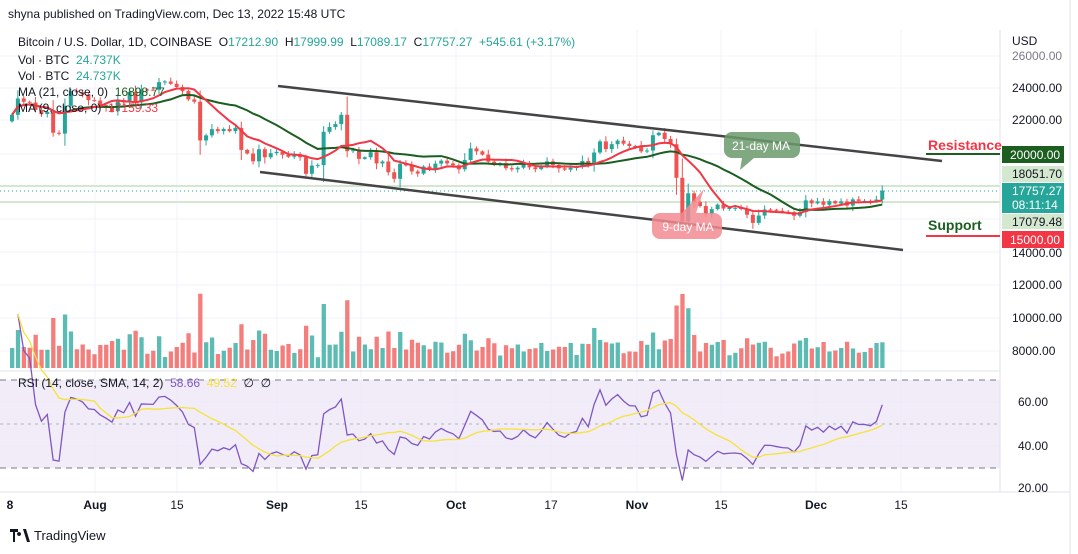 This screenshot has height=554, width=1078. What do you see at coordinates (1035, 205) in the screenshot?
I see `countdown: 08:11:14` at bounding box center [1035, 205].